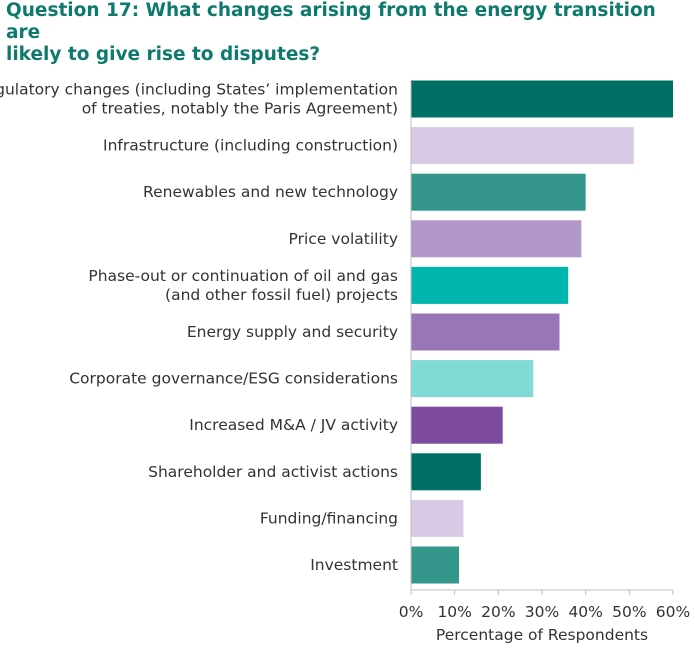 Image resolution: width=695 pixels, height=650 pixels. I want to click on category-label-7: Corporate governance/ESG considerations, so click(233, 379).